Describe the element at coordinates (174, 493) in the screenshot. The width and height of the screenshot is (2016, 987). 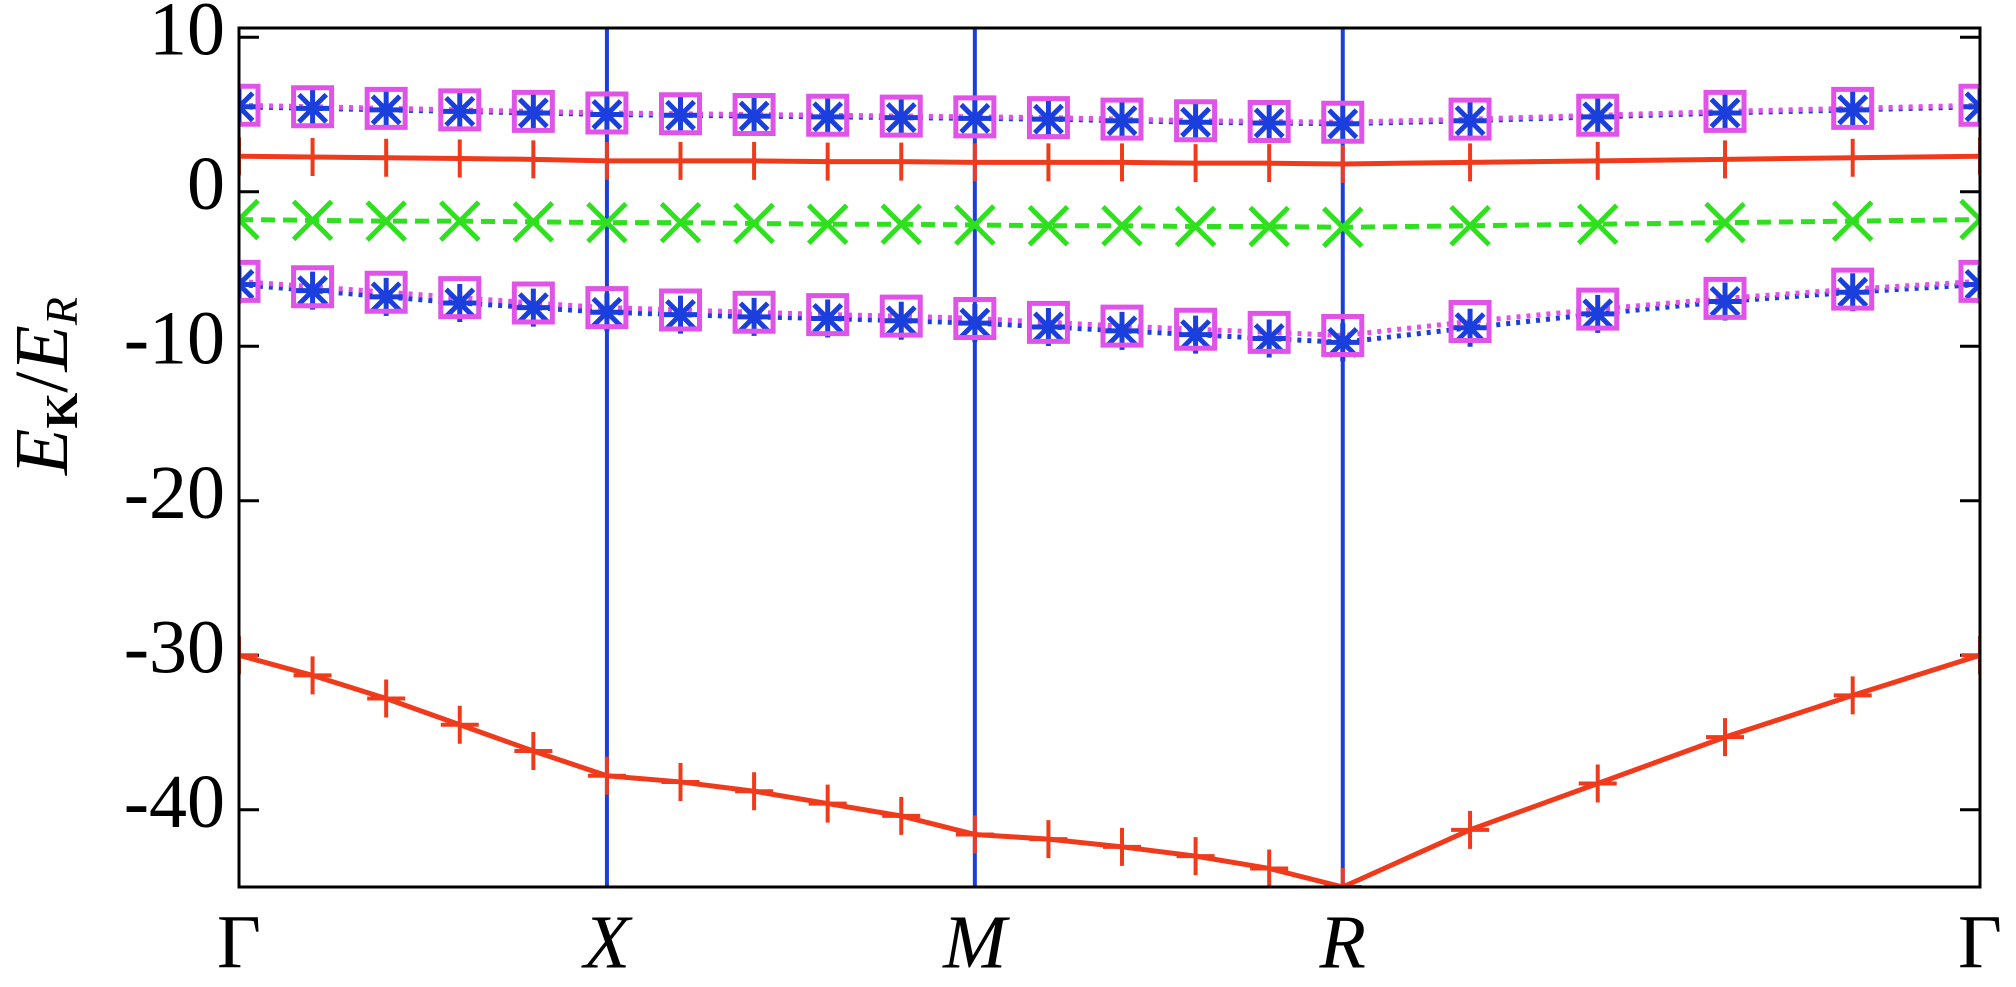
I see `y-tick-label: -20` at that location.